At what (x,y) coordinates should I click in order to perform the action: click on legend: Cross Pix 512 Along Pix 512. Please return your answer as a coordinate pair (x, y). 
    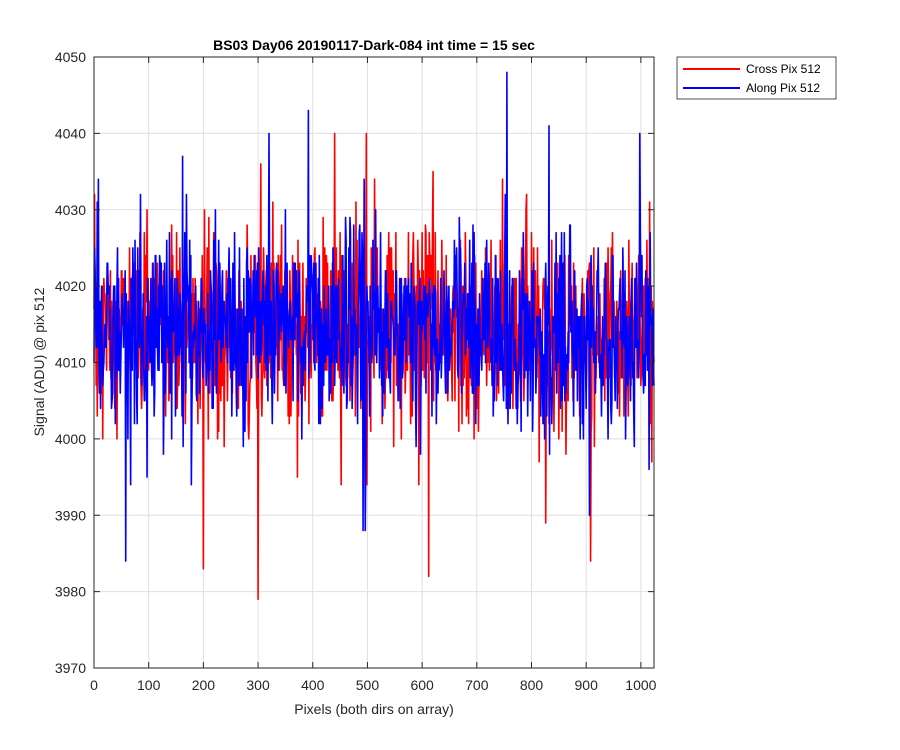
    Looking at the image, I should click on (756, 78).